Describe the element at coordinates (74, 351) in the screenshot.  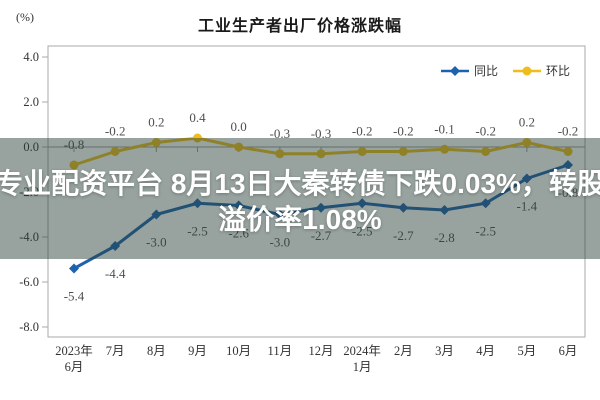
I see `x-axis-label: 2023年` at that location.